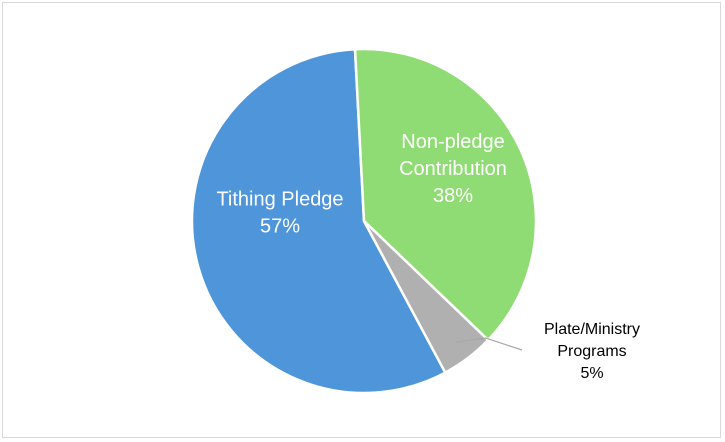 This screenshot has height=442, width=725. What do you see at coordinates (279, 200) in the screenshot?
I see `category-label: Tithing Pledge` at bounding box center [279, 200].